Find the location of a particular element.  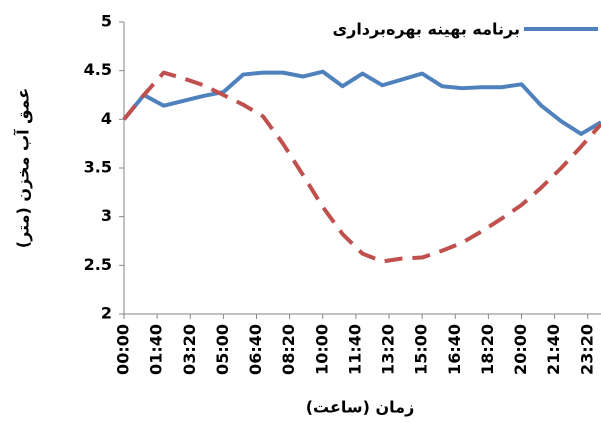

x-tick-label: 11:40 is located at coordinates (354, 349).